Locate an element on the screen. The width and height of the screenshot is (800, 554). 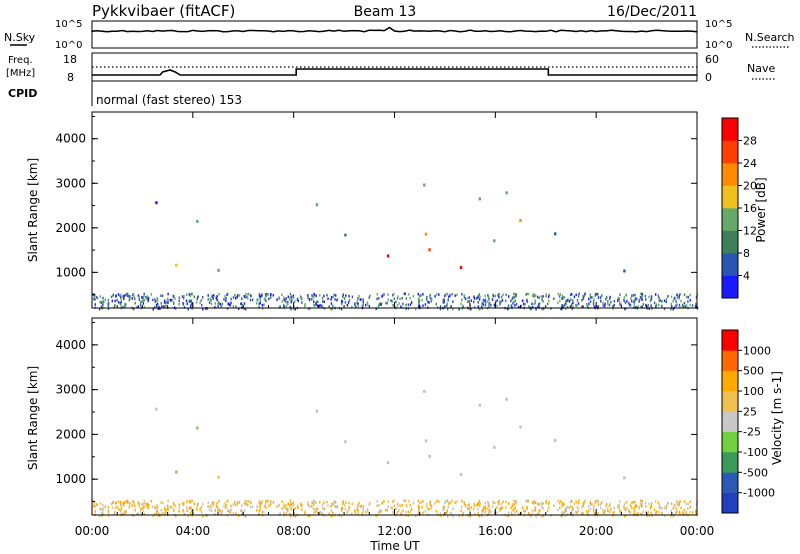
noise-right-tick-bottom: 10^0 is located at coordinates (718, 45).